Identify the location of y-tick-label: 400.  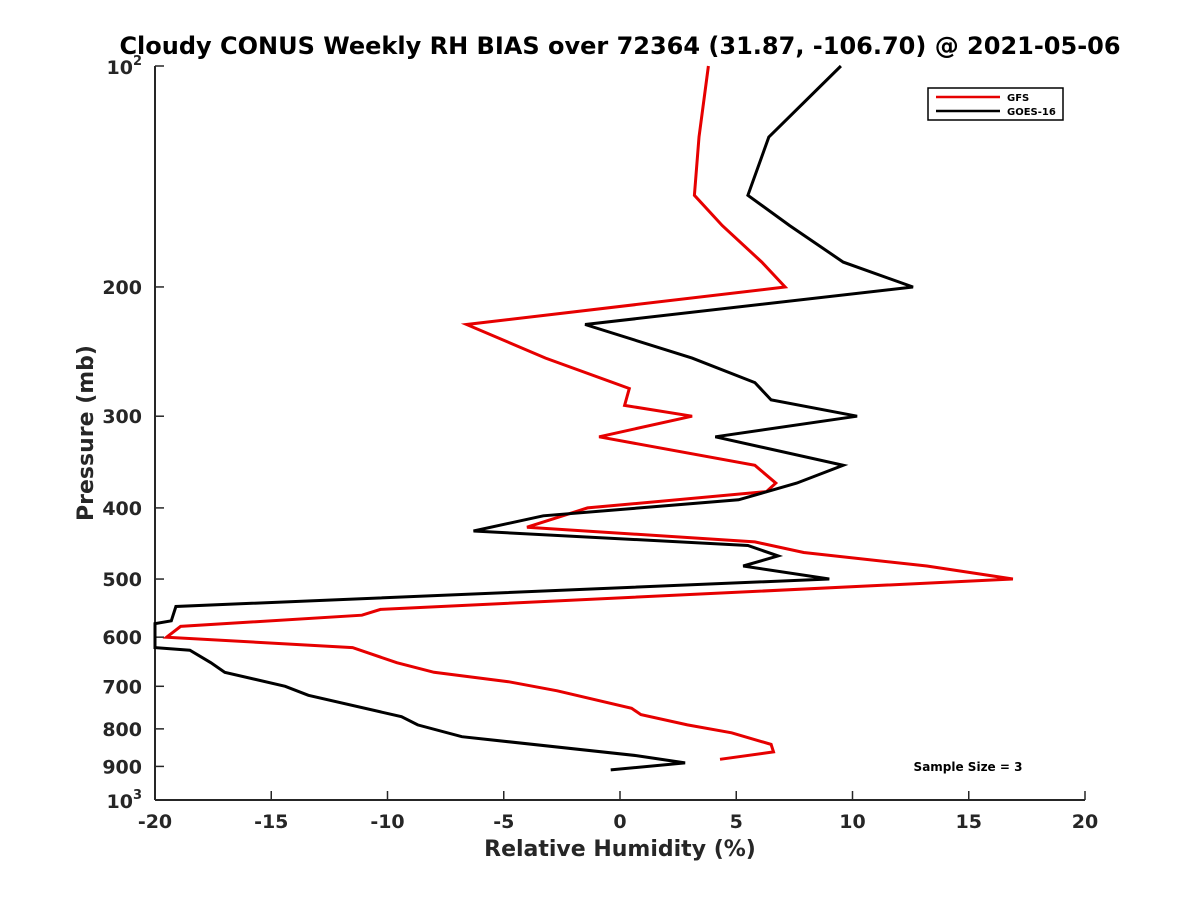
(122, 509).